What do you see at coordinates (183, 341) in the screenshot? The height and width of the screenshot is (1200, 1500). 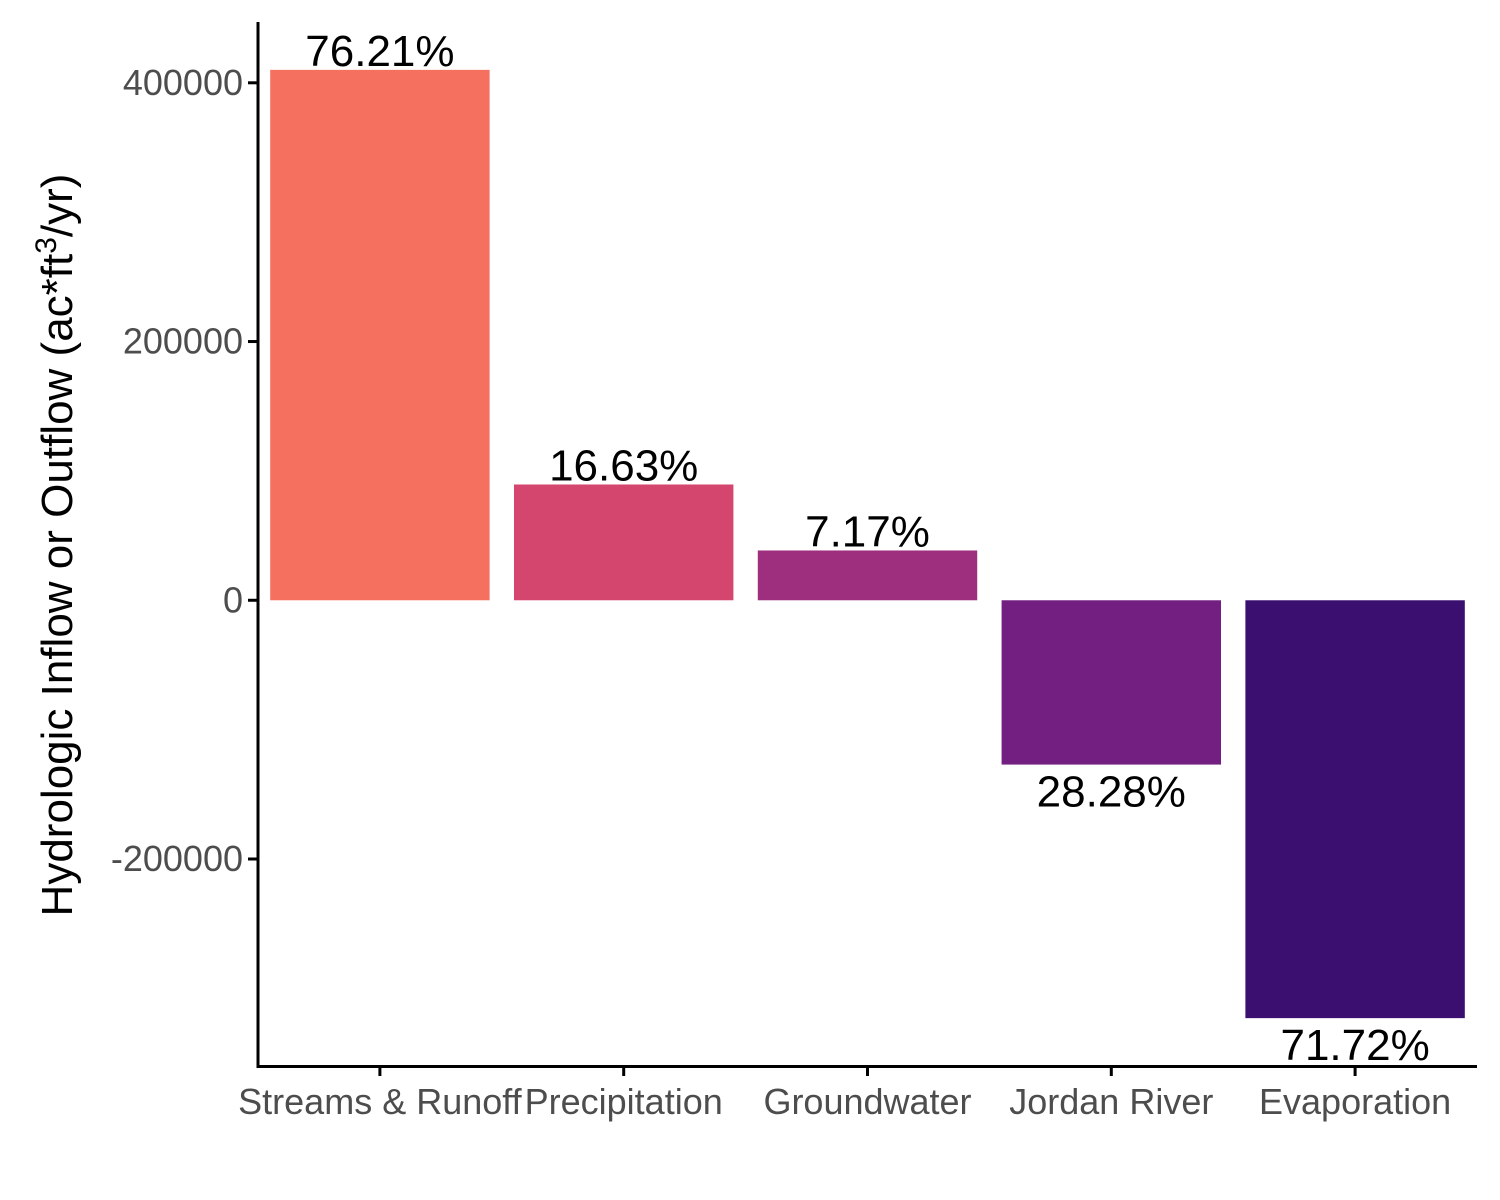 I see `y-tick-label: 200000` at bounding box center [183, 341].